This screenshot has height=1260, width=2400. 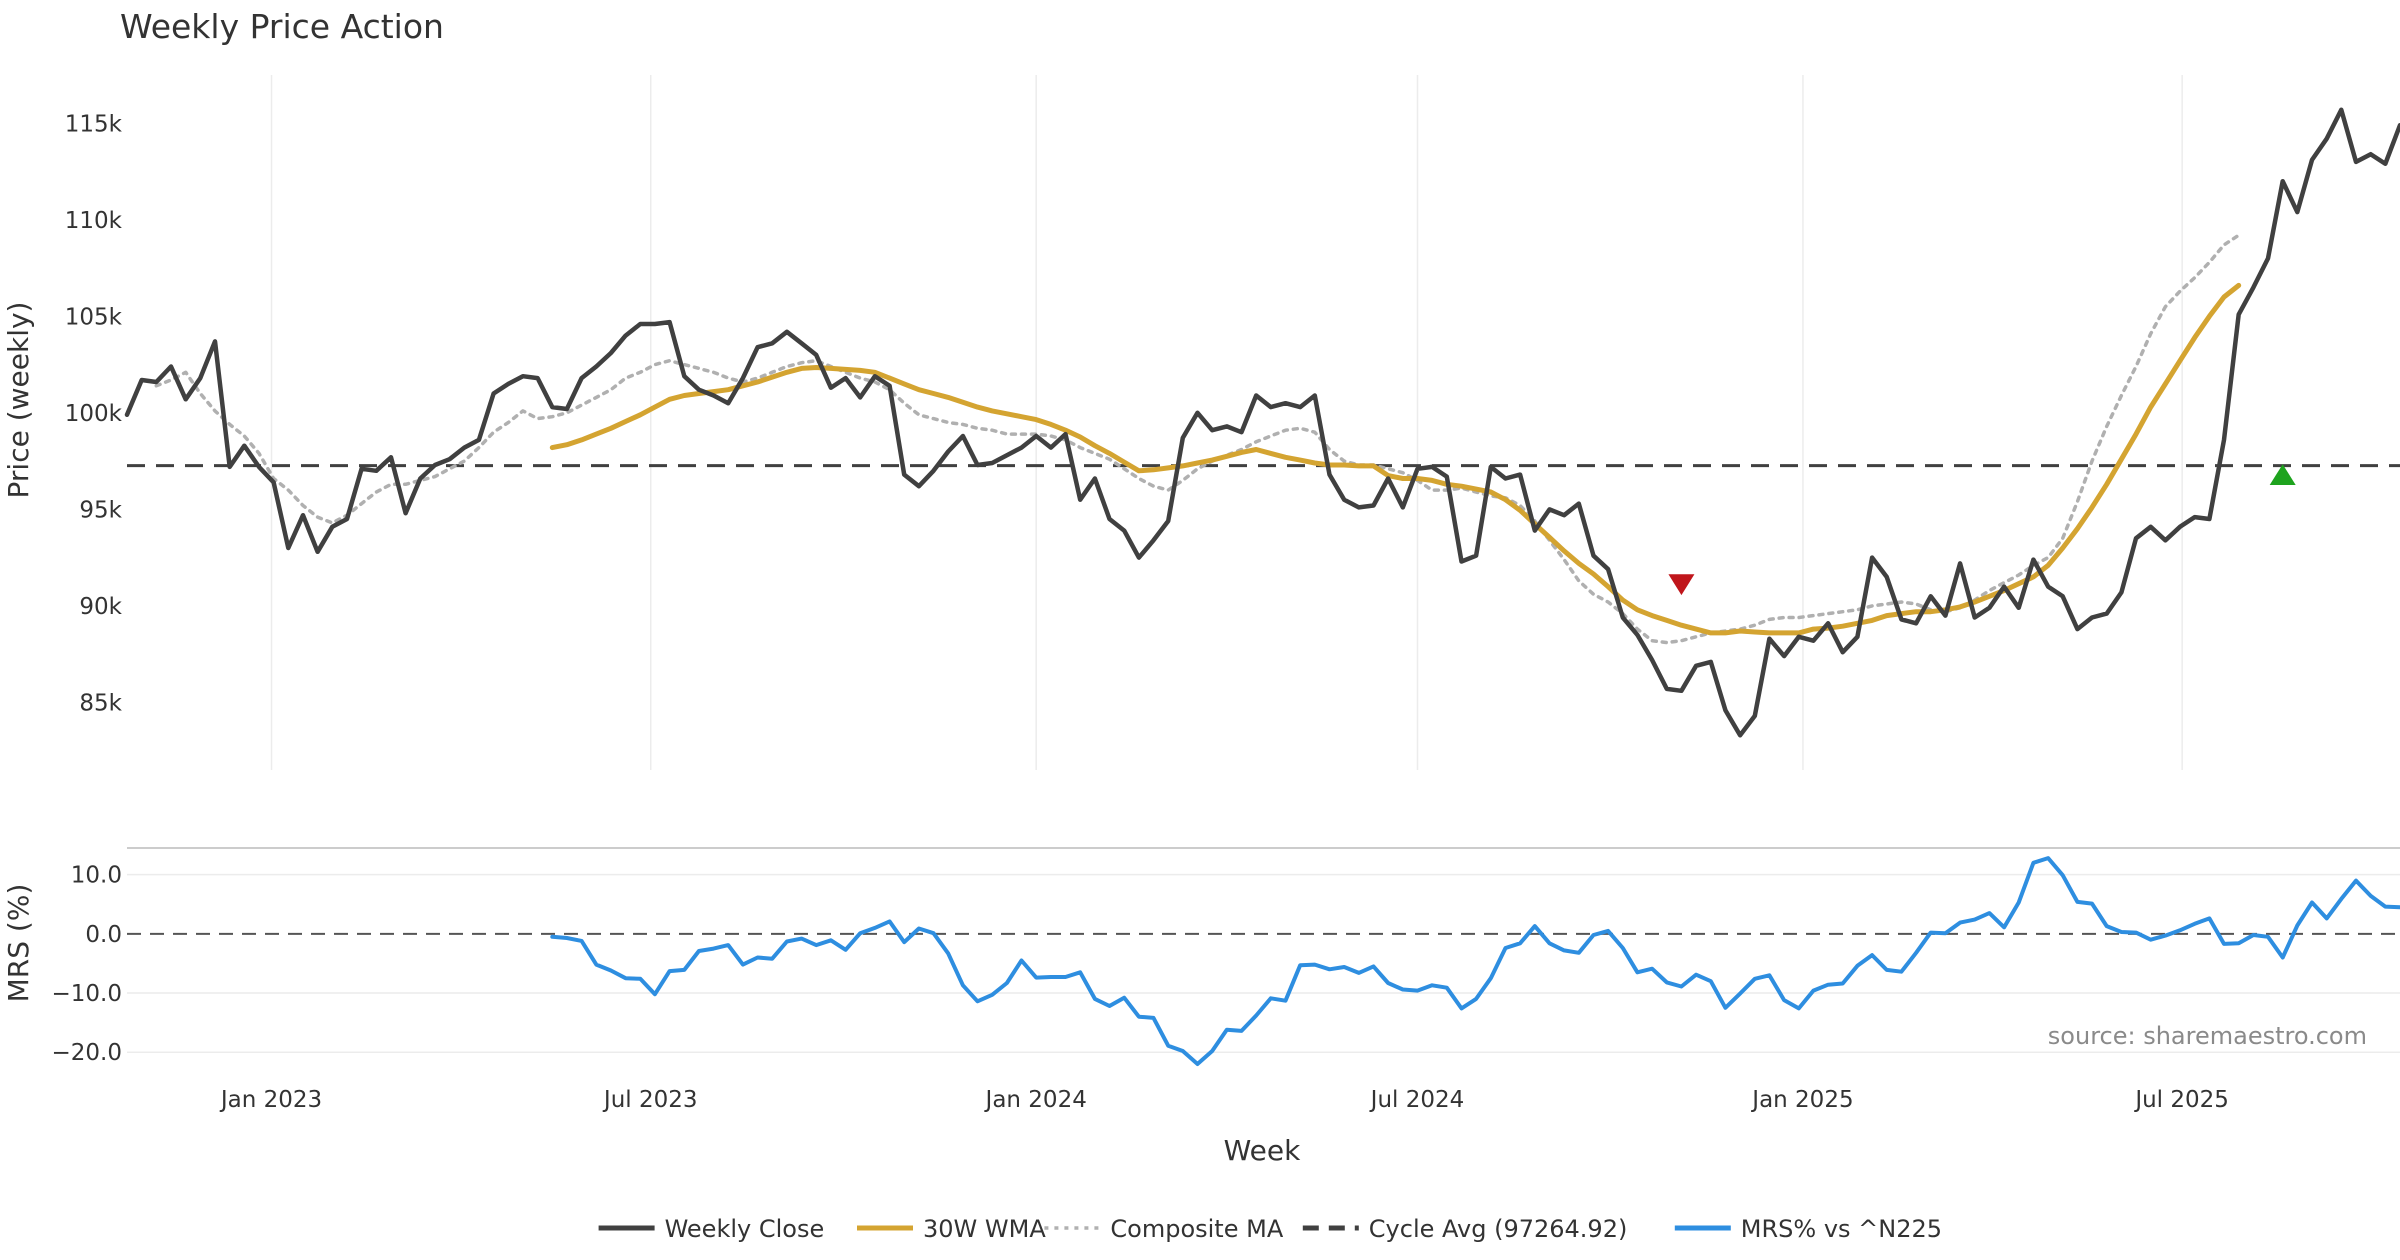 What do you see at coordinates (94, 221) in the screenshot?
I see `price-tick-label-110k: 110k` at bounding box center [94, 221].